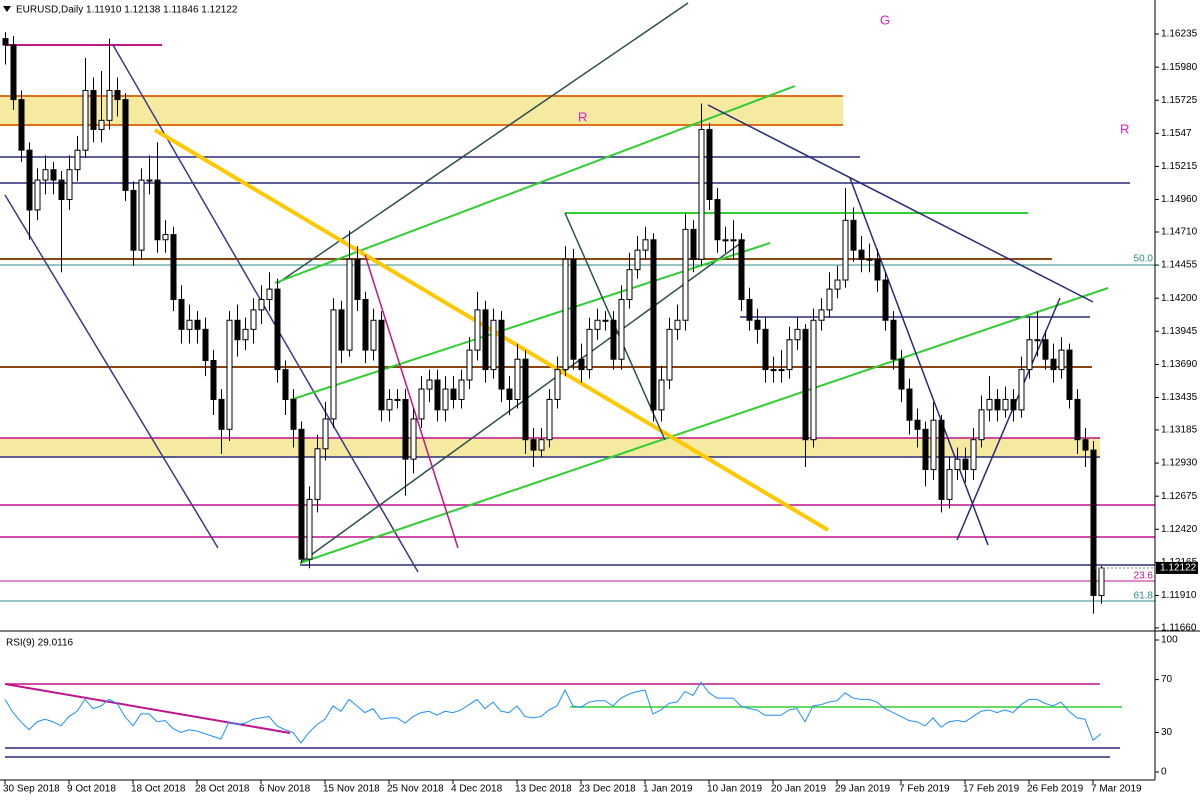 This screenshot has height=800, width=1200. I want to click on x-tick-label: 20 Jan 2019, so click(798, 789).